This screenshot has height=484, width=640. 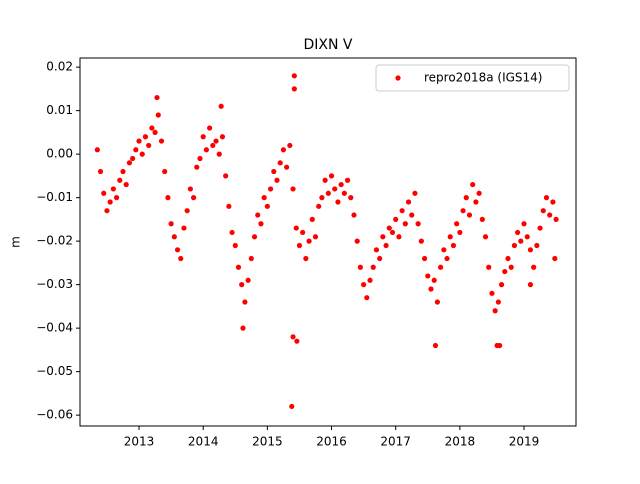 I want to click on y-tick-label: 0.00, so click(x=59, y=154).